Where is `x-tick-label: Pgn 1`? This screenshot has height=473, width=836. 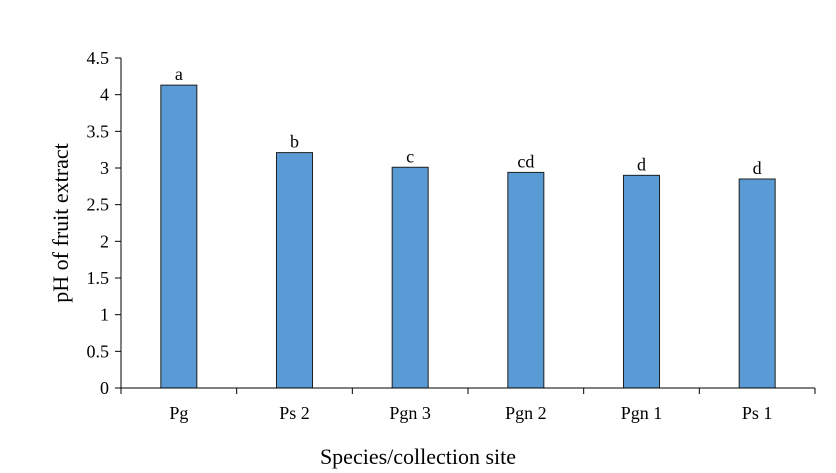 x-tick-label: Pgn 1 is located at coordinates (642, 413).